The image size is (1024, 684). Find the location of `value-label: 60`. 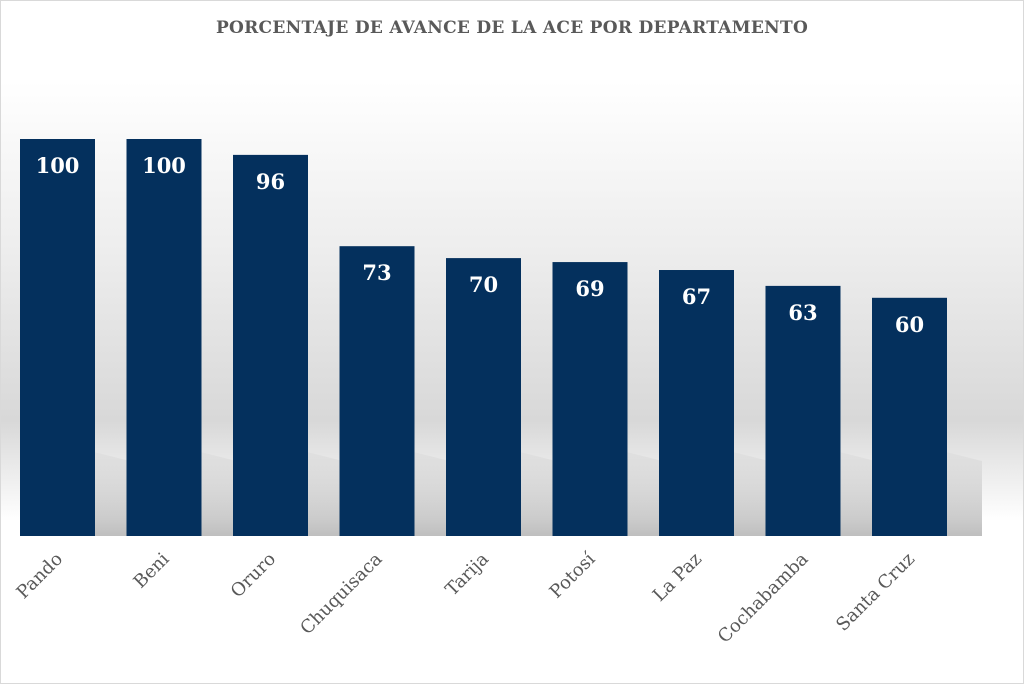

value-label: 60 is located at coordinates (909, 324).